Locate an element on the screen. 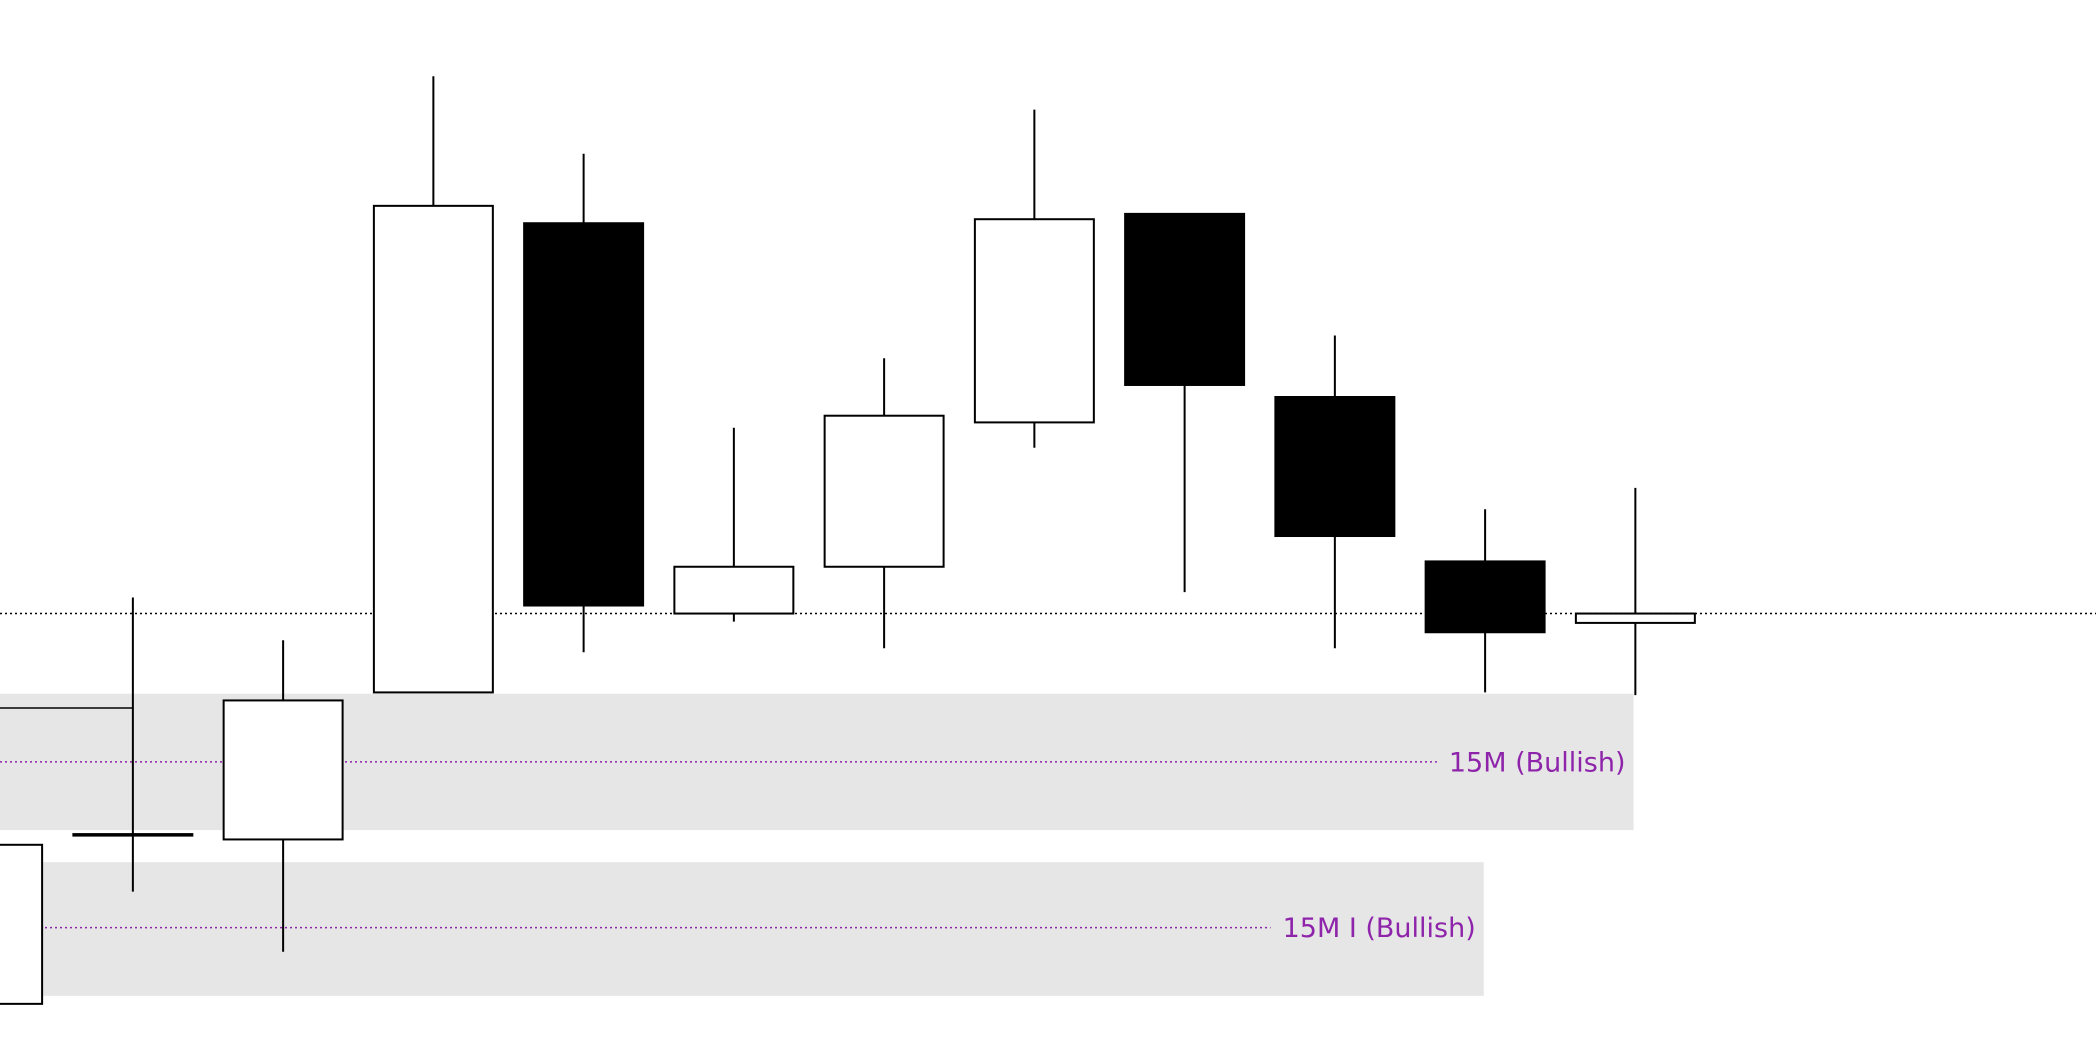 The image size is (2096, 1060). zone-label: 15M (Bullish) is located at coordinates (1537, 762).